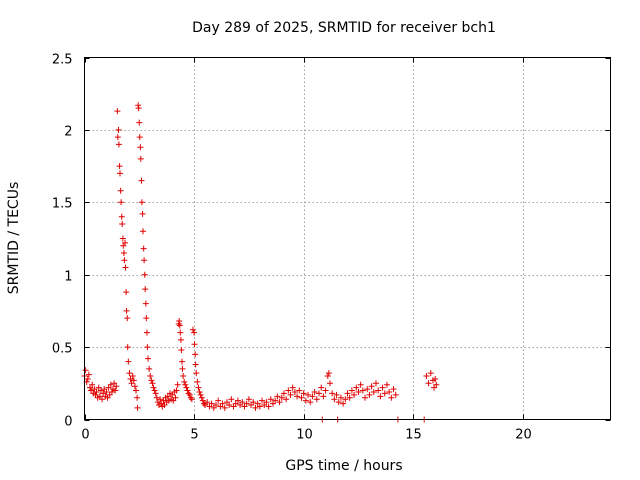 This screenshot has height=480, width=640. What do you see at coordinates (62, 349) in the screenshot?
I see `y-tick-label: 0.5` at bounding box center [62, 349].